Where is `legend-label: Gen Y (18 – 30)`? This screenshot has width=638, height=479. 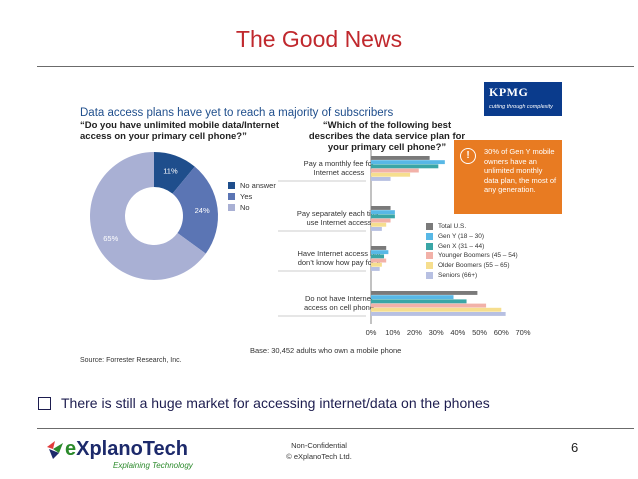
legend-label: Gen Y (18 – 30) is located at coordinates (461, 237).